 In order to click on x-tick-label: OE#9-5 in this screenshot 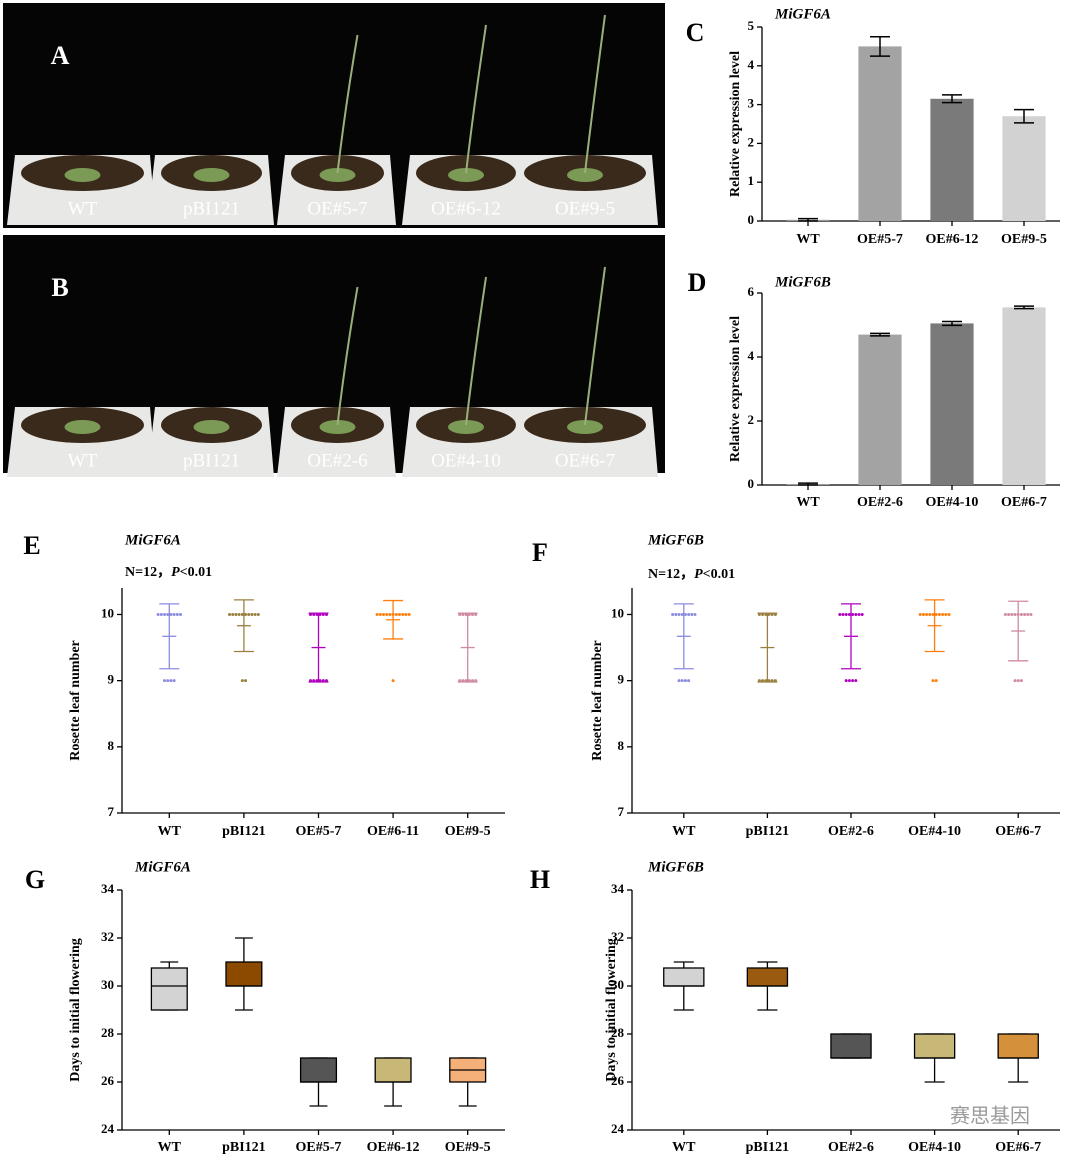, I will do `click(468, 1147)`.